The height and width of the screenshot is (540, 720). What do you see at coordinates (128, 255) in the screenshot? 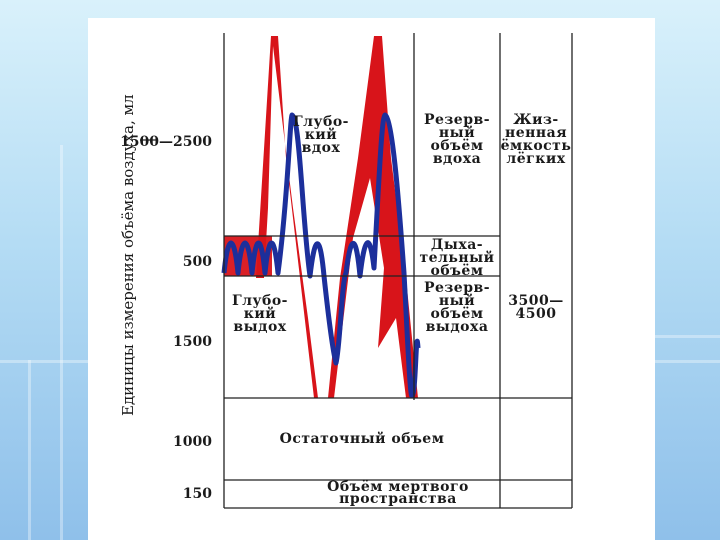
I see `y-axis-label: Единицы измерения объёма воздуха, мл` at bounding box center [128, 255].